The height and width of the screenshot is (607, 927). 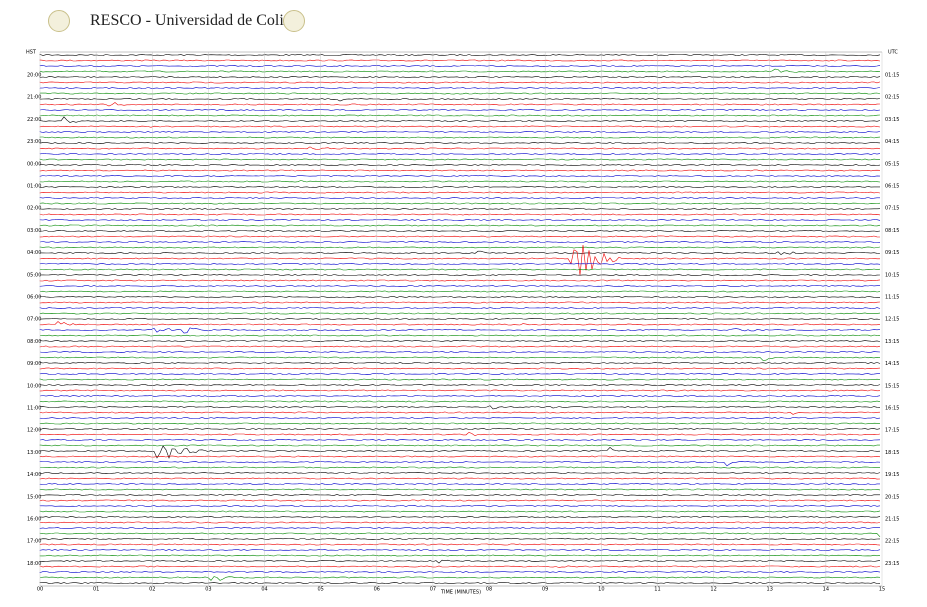 What do you see at coordinates (31, 53) in the screenshot?
I see `left-header: HST` at bounding box center [31, 53].